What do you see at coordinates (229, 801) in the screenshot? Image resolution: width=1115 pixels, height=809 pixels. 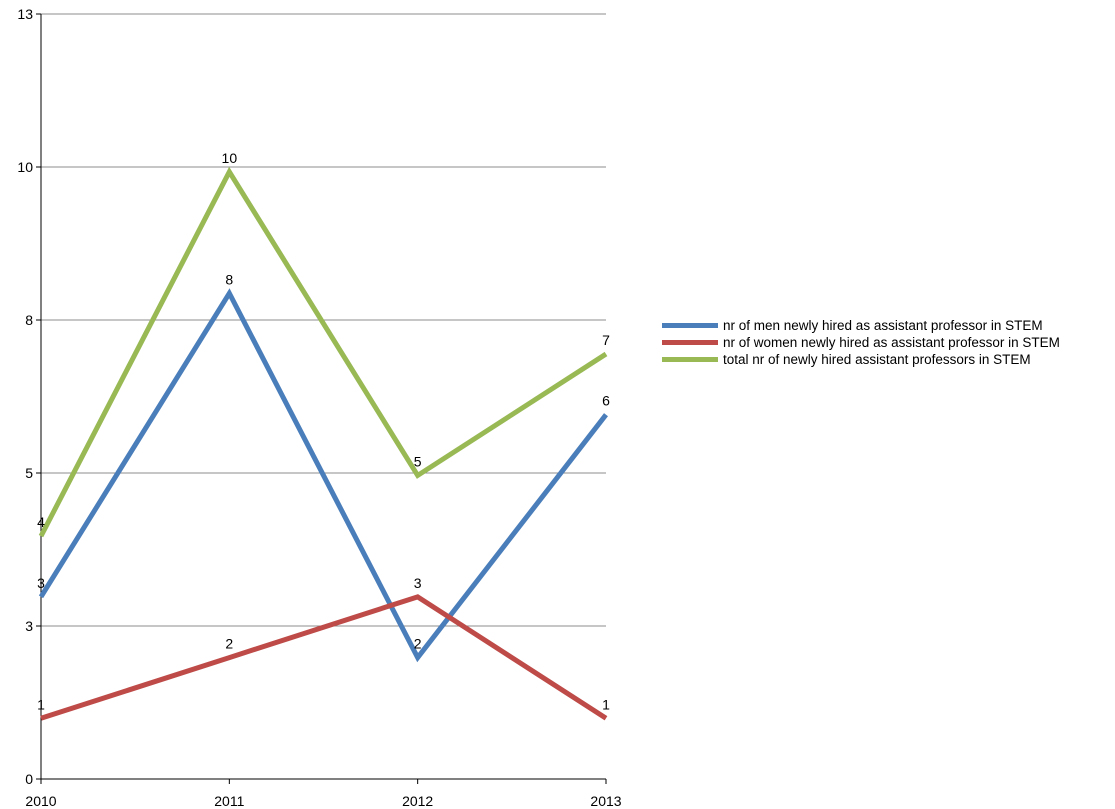 I see `x-tick-label: 2011` at bounding box center [229, 801].